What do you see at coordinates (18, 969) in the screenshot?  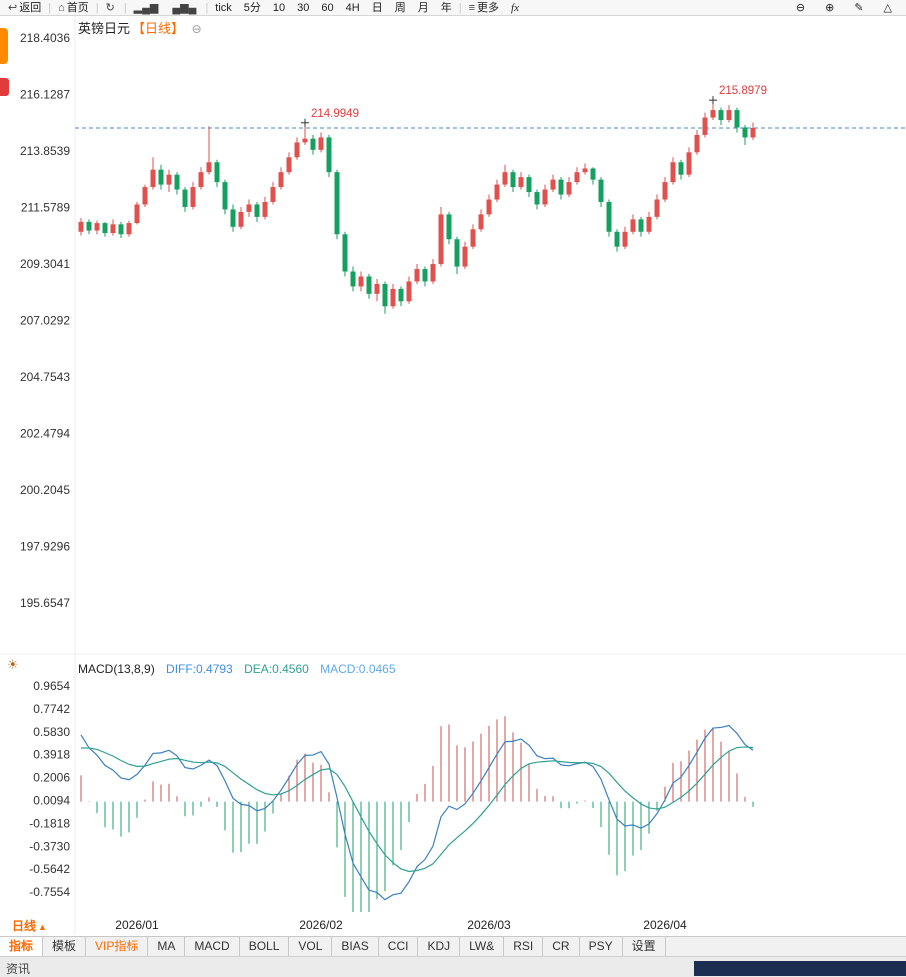 I see `news-tab: 资讯` at bounding box center [18, 969].